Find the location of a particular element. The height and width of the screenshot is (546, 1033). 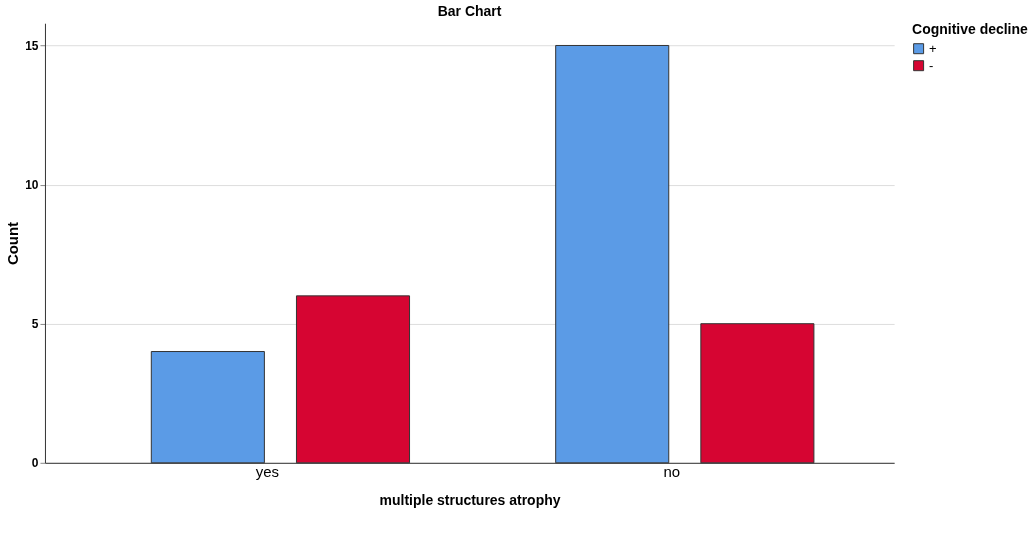

y-tick-label: 15 is located at coordinates (32, 45).